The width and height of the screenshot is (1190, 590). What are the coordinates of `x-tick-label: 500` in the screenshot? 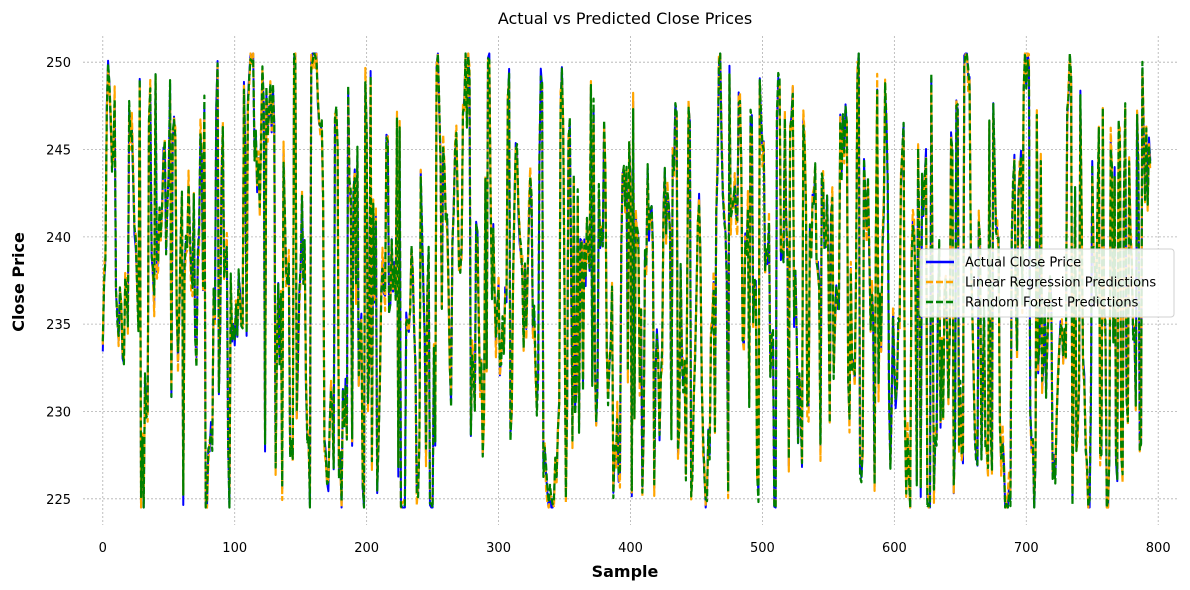 It's located at (762, 548).